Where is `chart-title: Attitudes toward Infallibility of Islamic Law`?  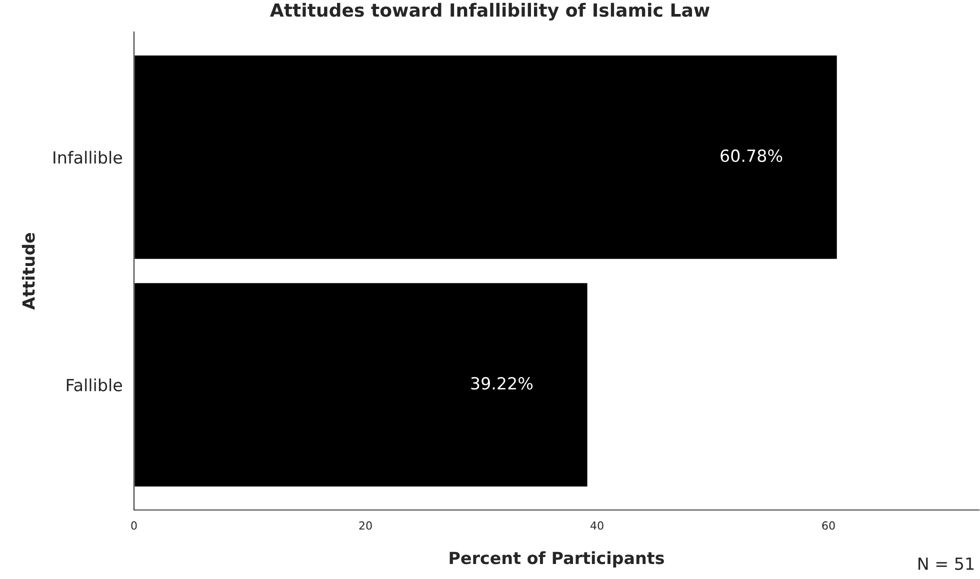
chart-title: Attitudes toward Infallibility of Islamic Law is located at coordinates (490, 11).